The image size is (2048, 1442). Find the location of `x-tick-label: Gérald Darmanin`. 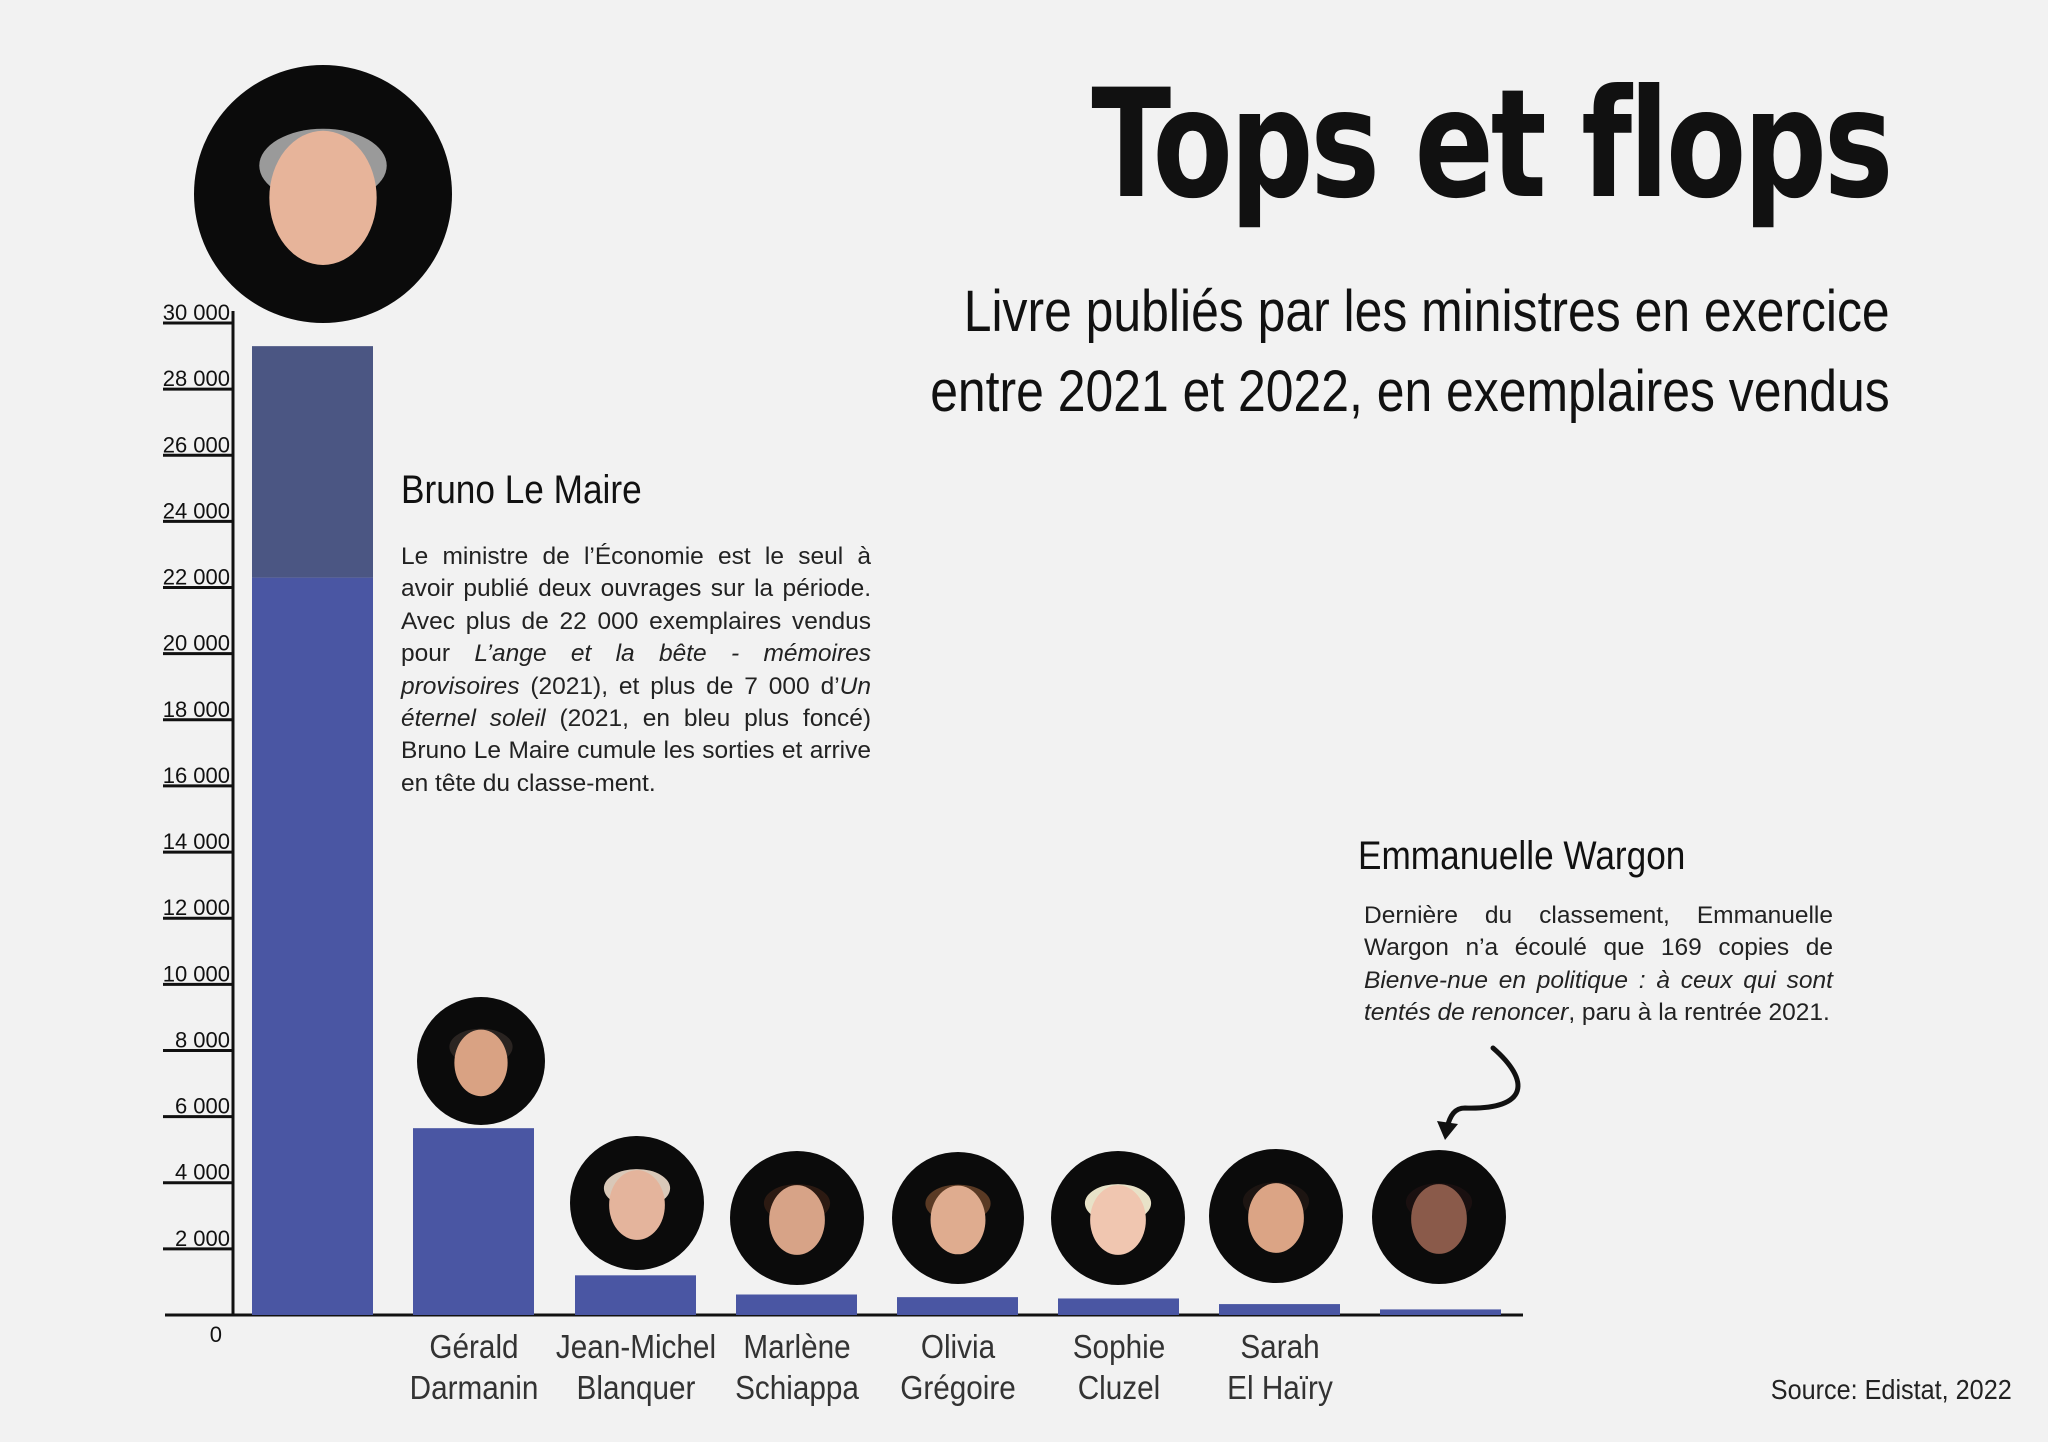

x-tick-label: Gérald Darmanin is located at coordinates (473, 1367).